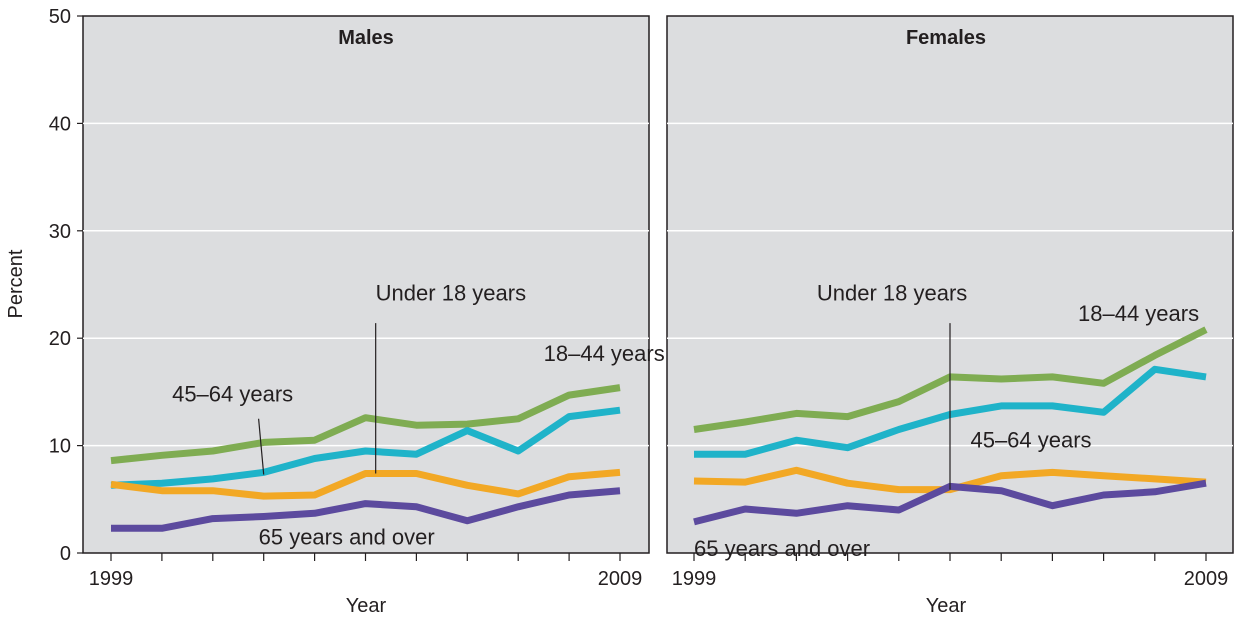  What do you see at coordinates (60, 124) in the screenshot?
I see `y-tick-label: 40` at bounding box center [60, 124].